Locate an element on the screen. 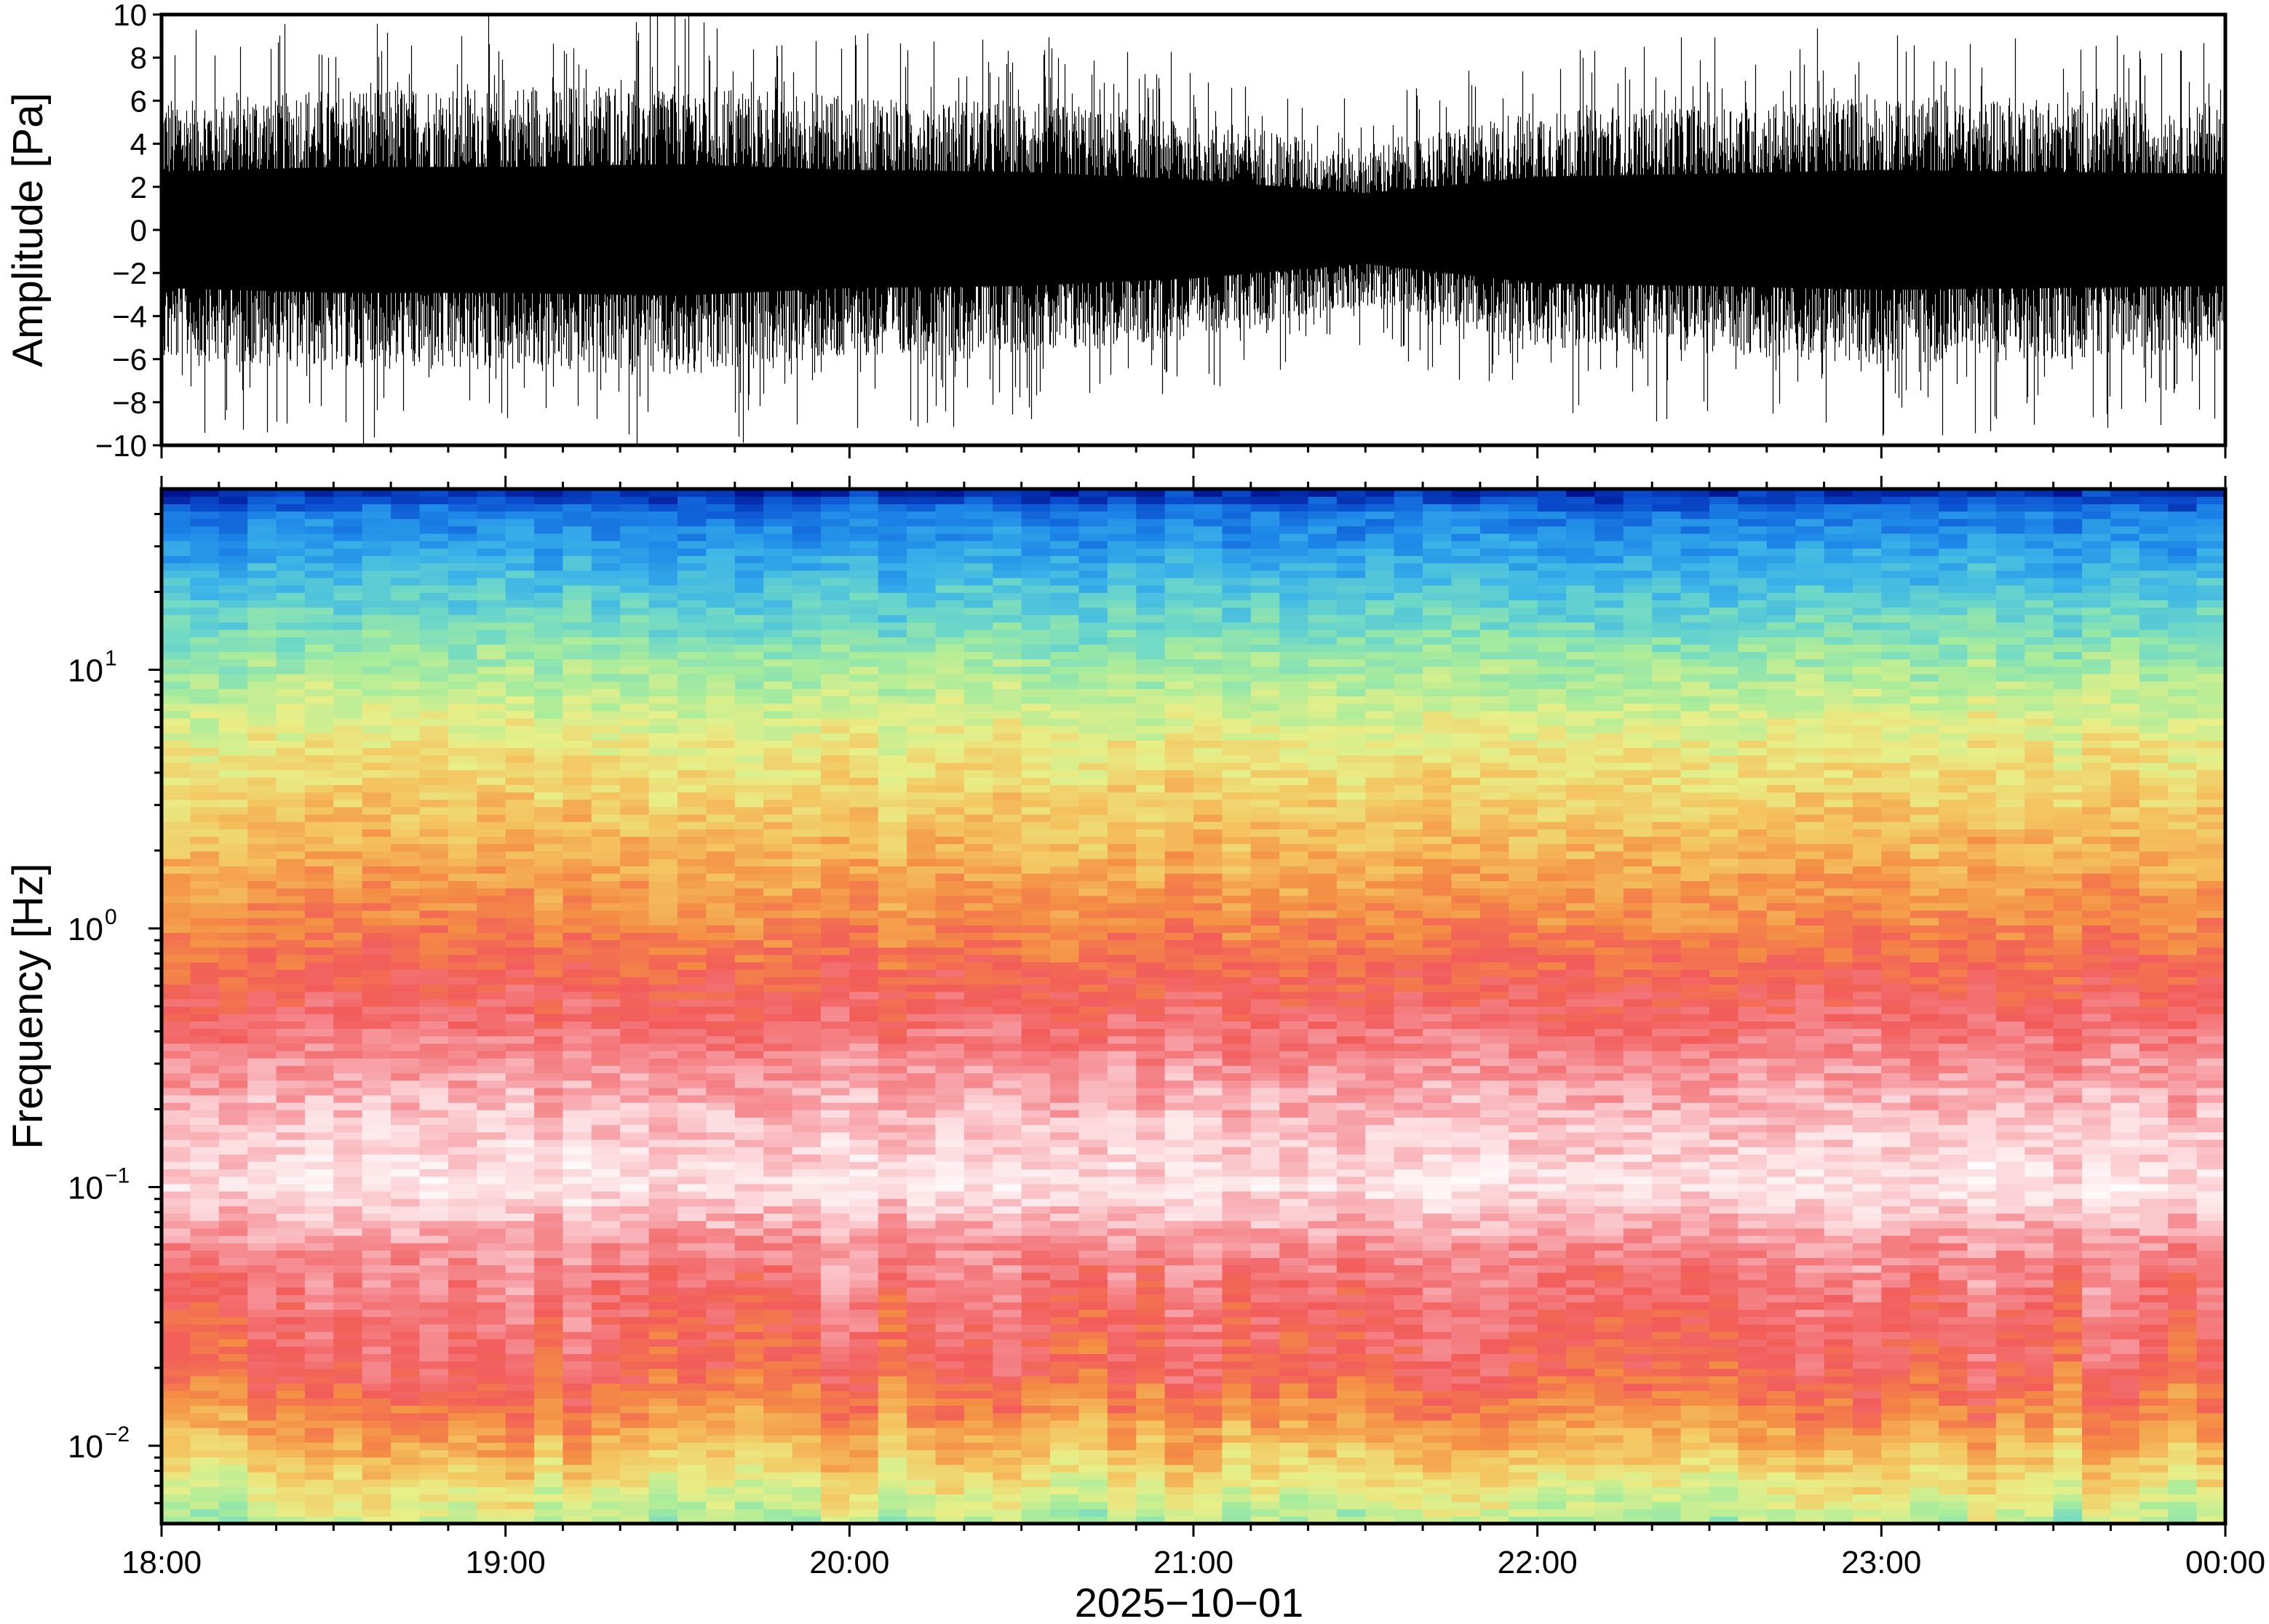 The image size is (2269, 1624). spectrogram-y-axis-label: Frequency [Hz] is located at coordinates (28, 1006).